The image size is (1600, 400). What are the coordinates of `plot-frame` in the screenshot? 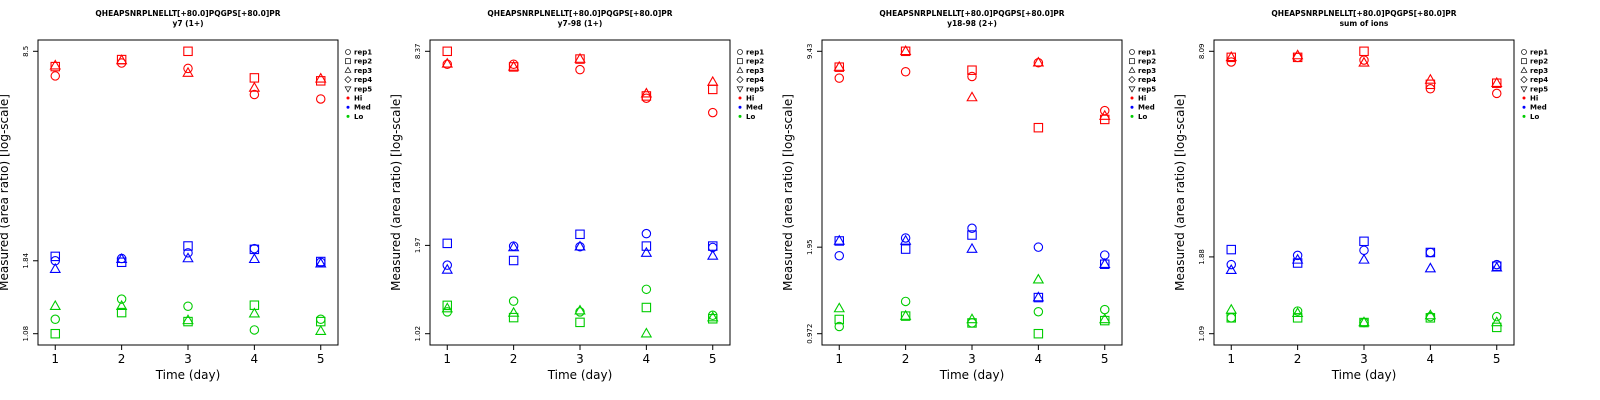 It's located at (972, 192).